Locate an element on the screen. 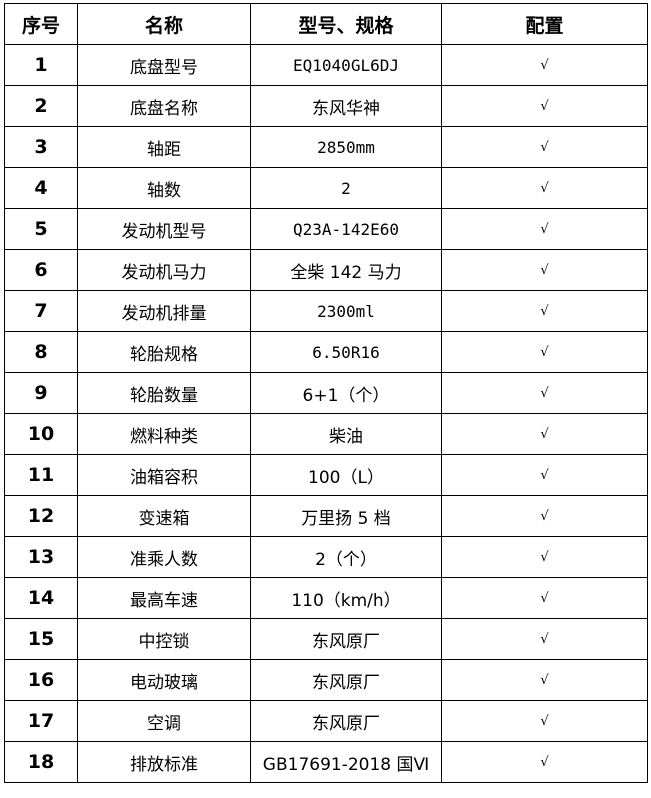 This screenshot has width=651, height=798. row-number: 7 is located at coordinates (41, 311).